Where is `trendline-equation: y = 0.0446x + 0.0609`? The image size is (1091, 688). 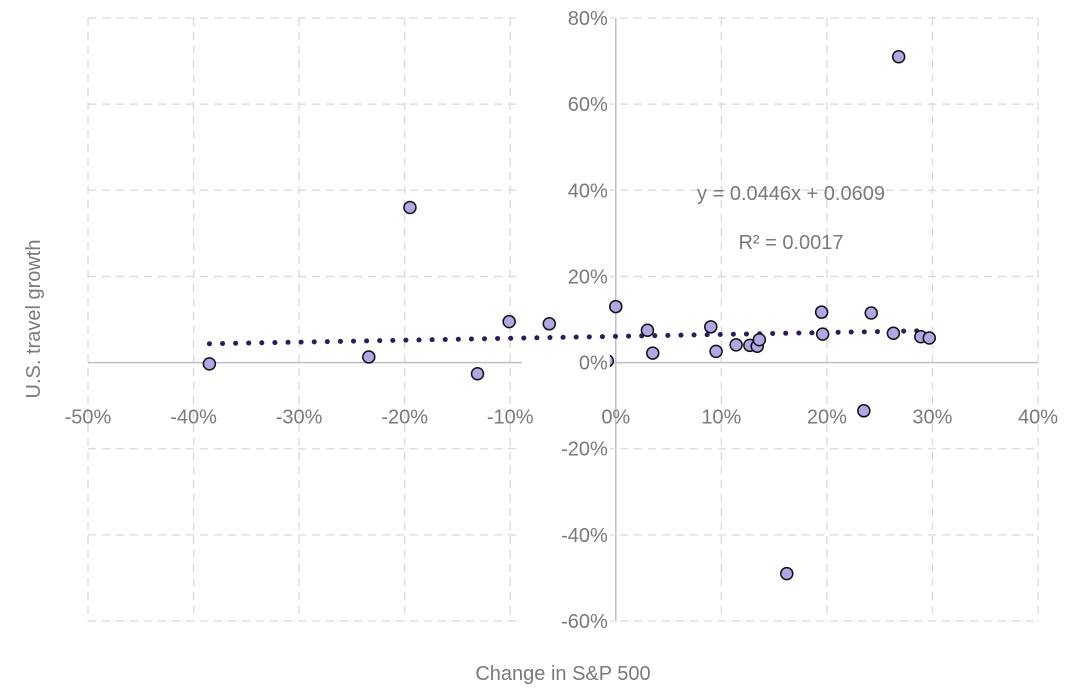 trendline-equation: y = 0.0446x + 0.0609 is located at coordinates (791, 194).